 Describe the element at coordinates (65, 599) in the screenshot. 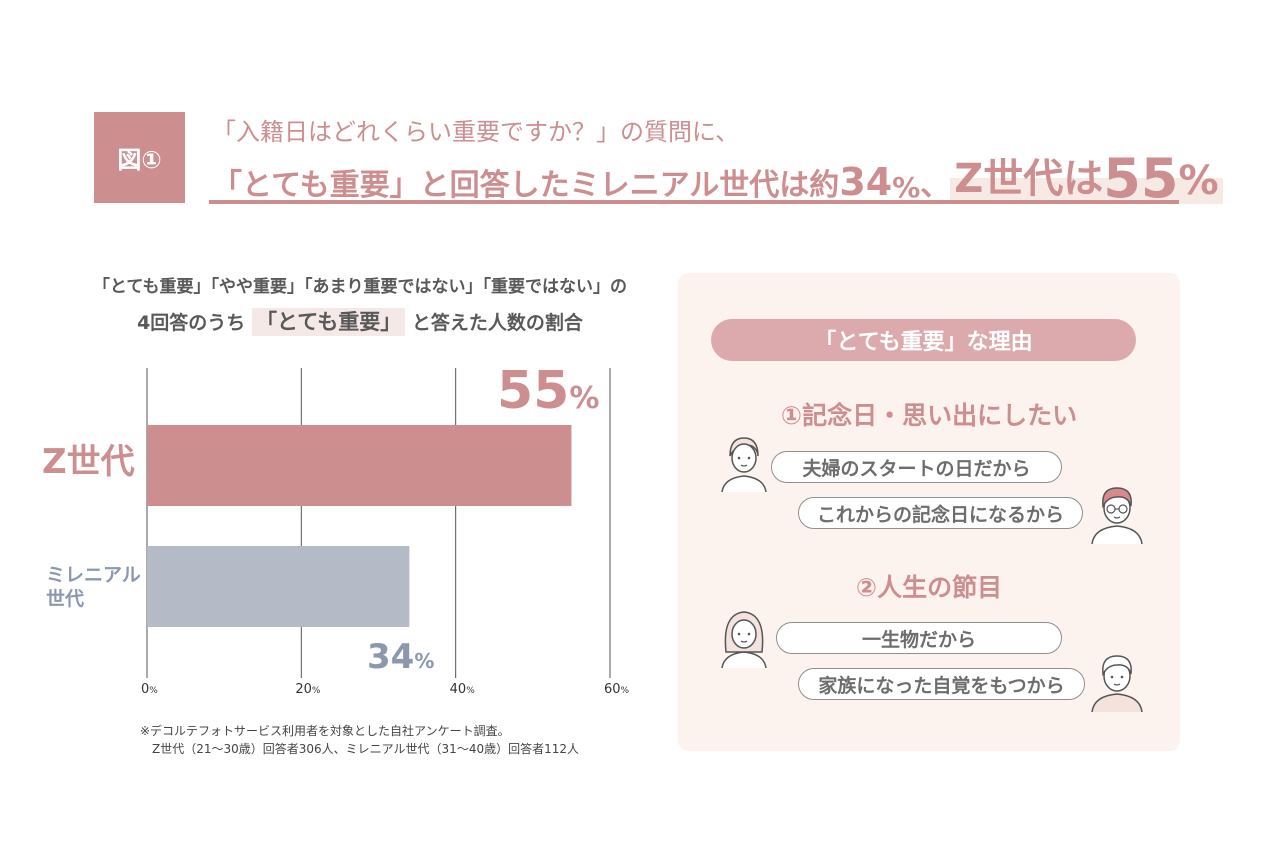

I see `category-label-line2: 世代` at that location.